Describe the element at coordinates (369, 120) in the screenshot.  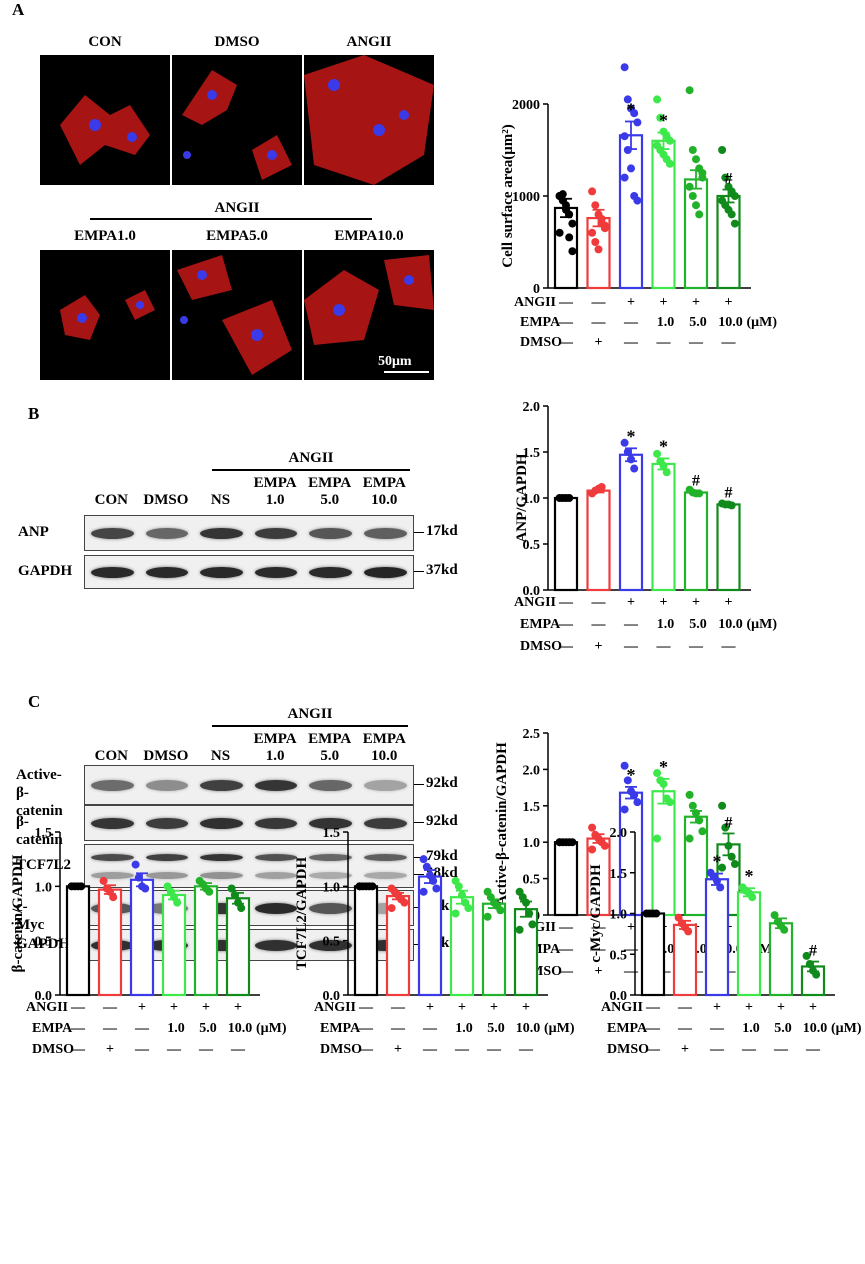
I see `cell-image-angii` at that location.